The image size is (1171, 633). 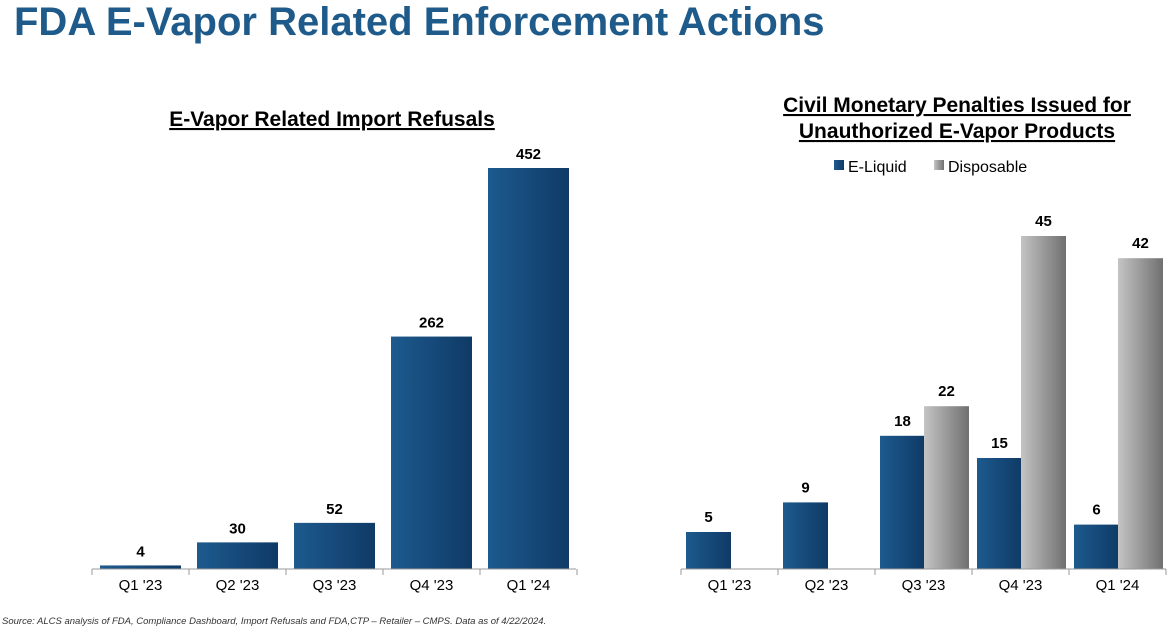 What do you see at coordinates (238, 585) in the screenshot?
I see `left-tick-label: Q2 '23` at bounding box center [238, 585].